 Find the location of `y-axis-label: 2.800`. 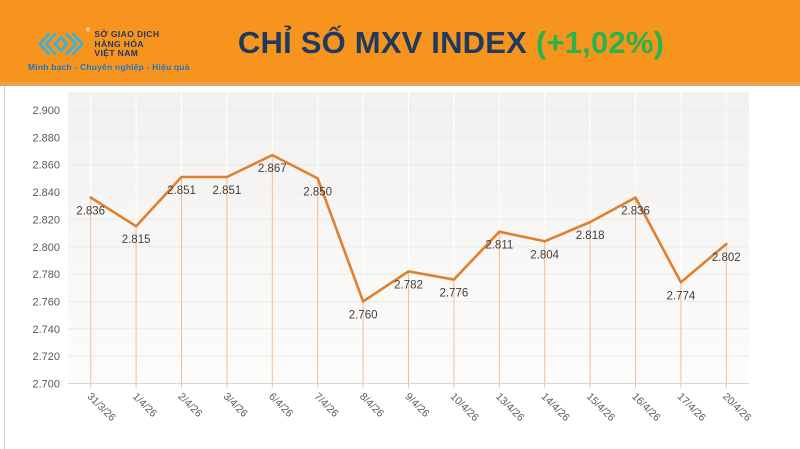

y-axis-label: 2.800 is located at coordinates (46, 248).